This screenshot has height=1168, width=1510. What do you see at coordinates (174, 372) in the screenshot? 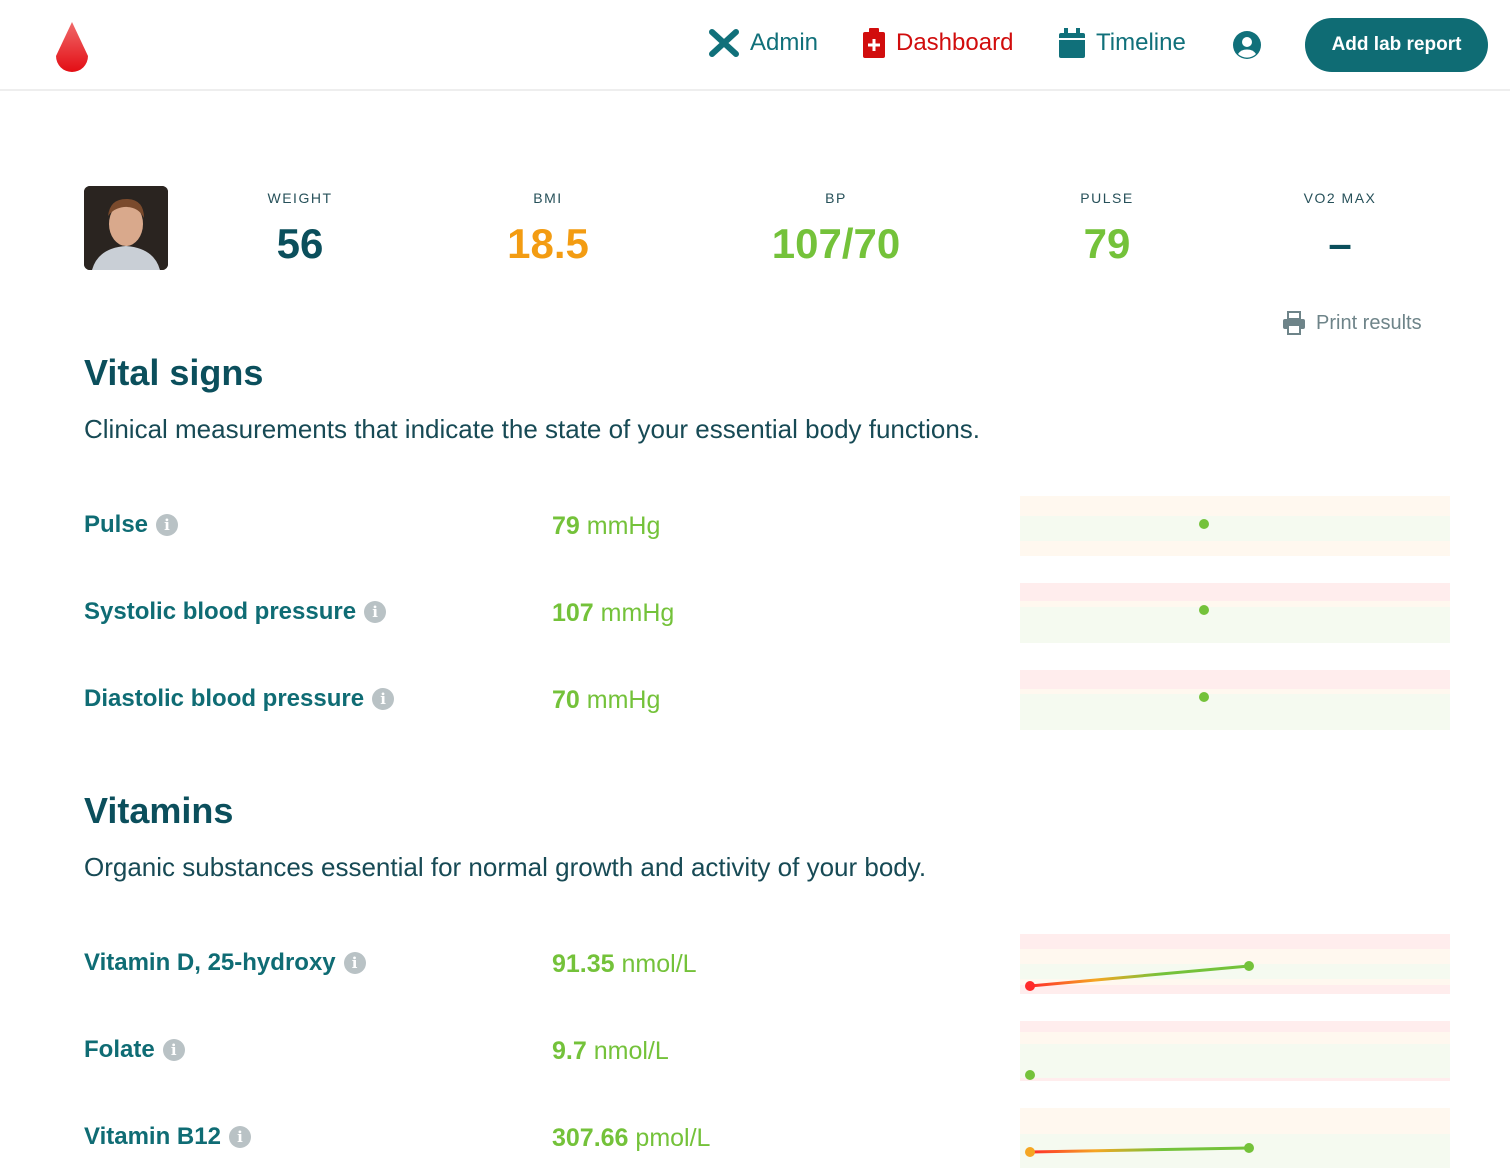
I see `section-title-vital-signs: Vital signs` at bounding box center [174, 372].